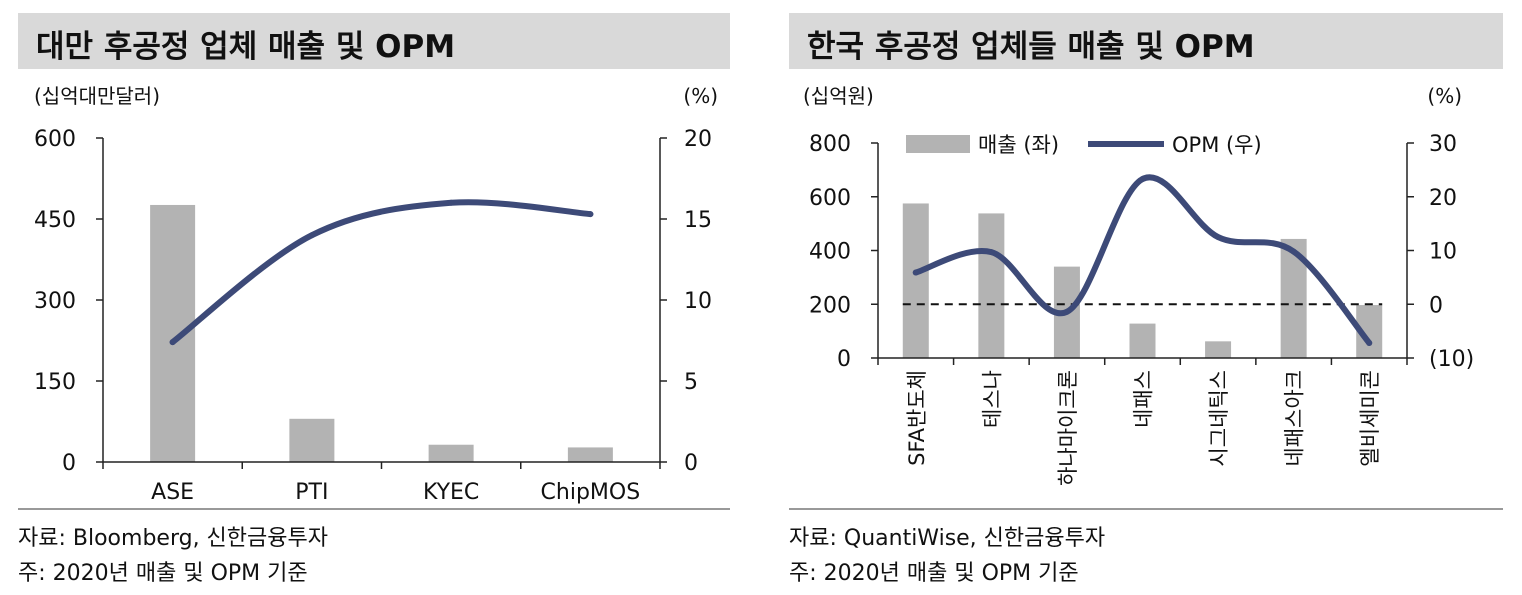 The width and height of the screenshot is (1522, 595). I want to click on left-tick-label: 450, so click(55, 220).